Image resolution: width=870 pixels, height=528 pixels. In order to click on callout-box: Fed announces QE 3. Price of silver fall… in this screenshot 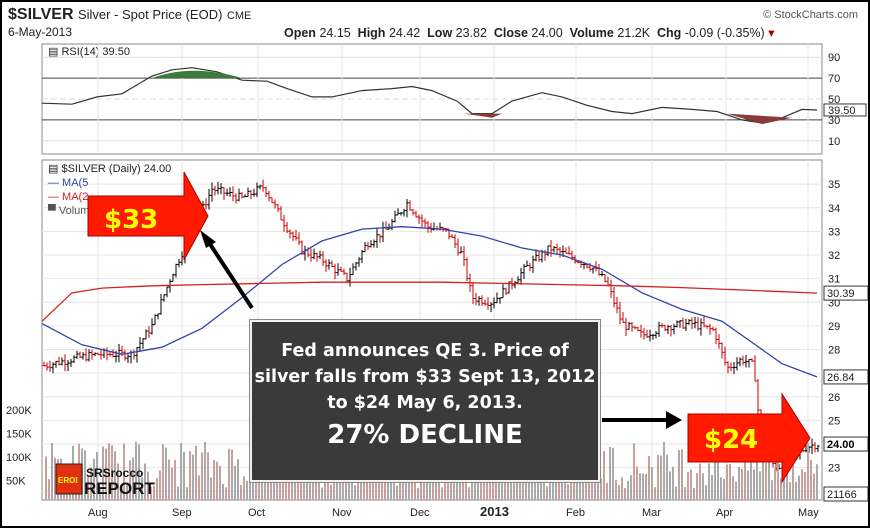, I will do `click(425, 401)`.